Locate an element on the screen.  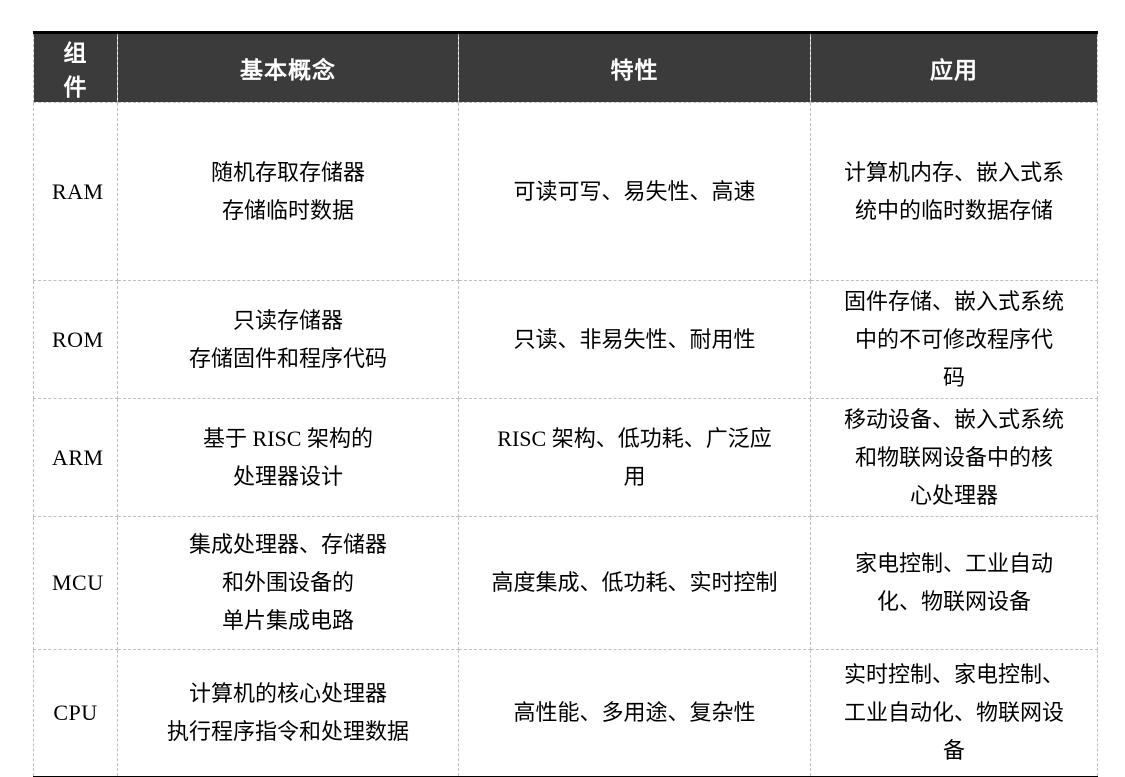
component-concept: 随机存取存储器 存储临时数据 is located at coordinates (288, 191).